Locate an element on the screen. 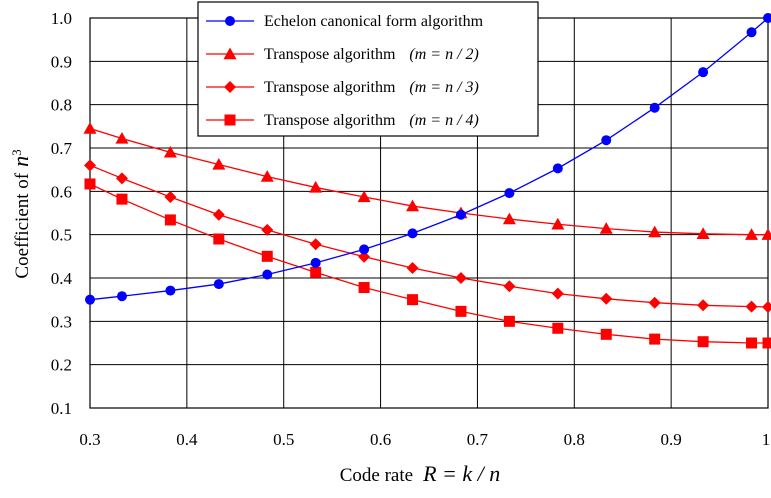  legend-series-math: (m = n / 4) is located at coordinates (443, 120).